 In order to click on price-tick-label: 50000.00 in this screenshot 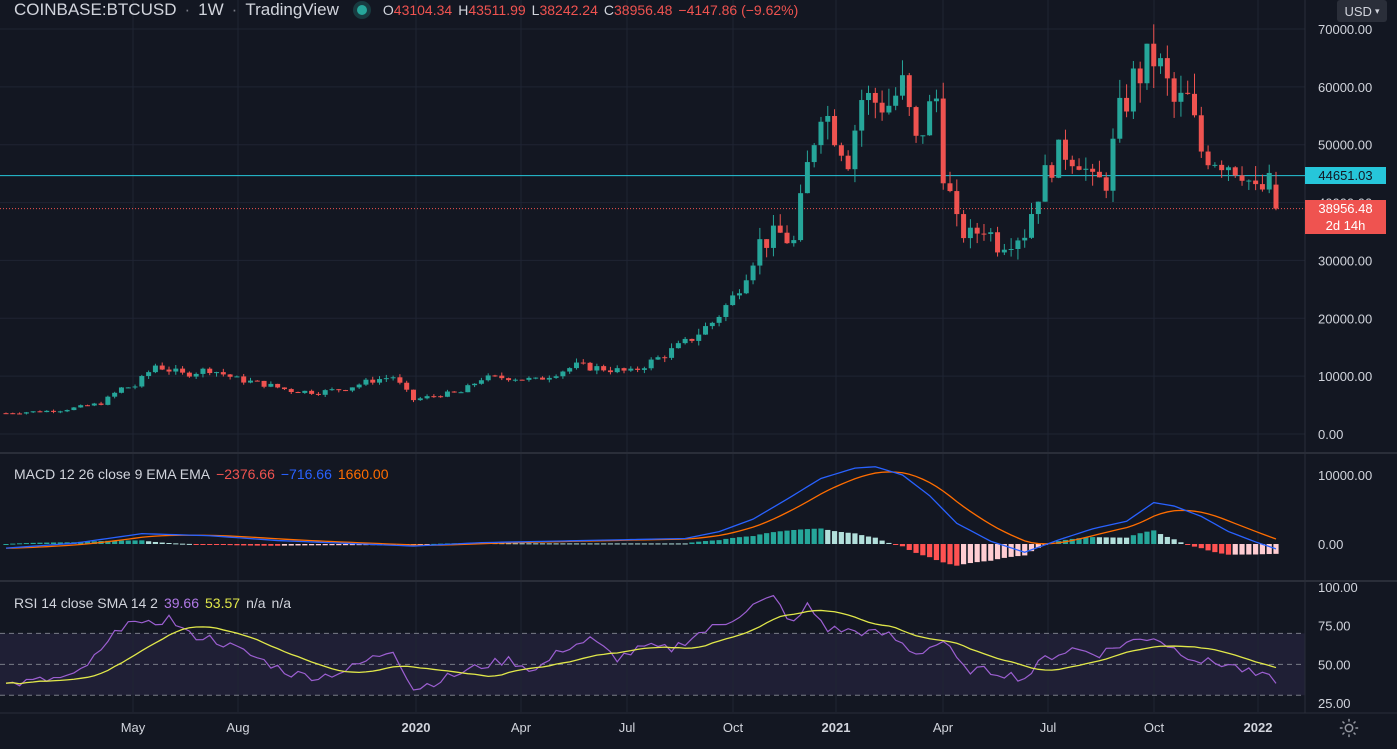, I will do `click(1345, 145)`.